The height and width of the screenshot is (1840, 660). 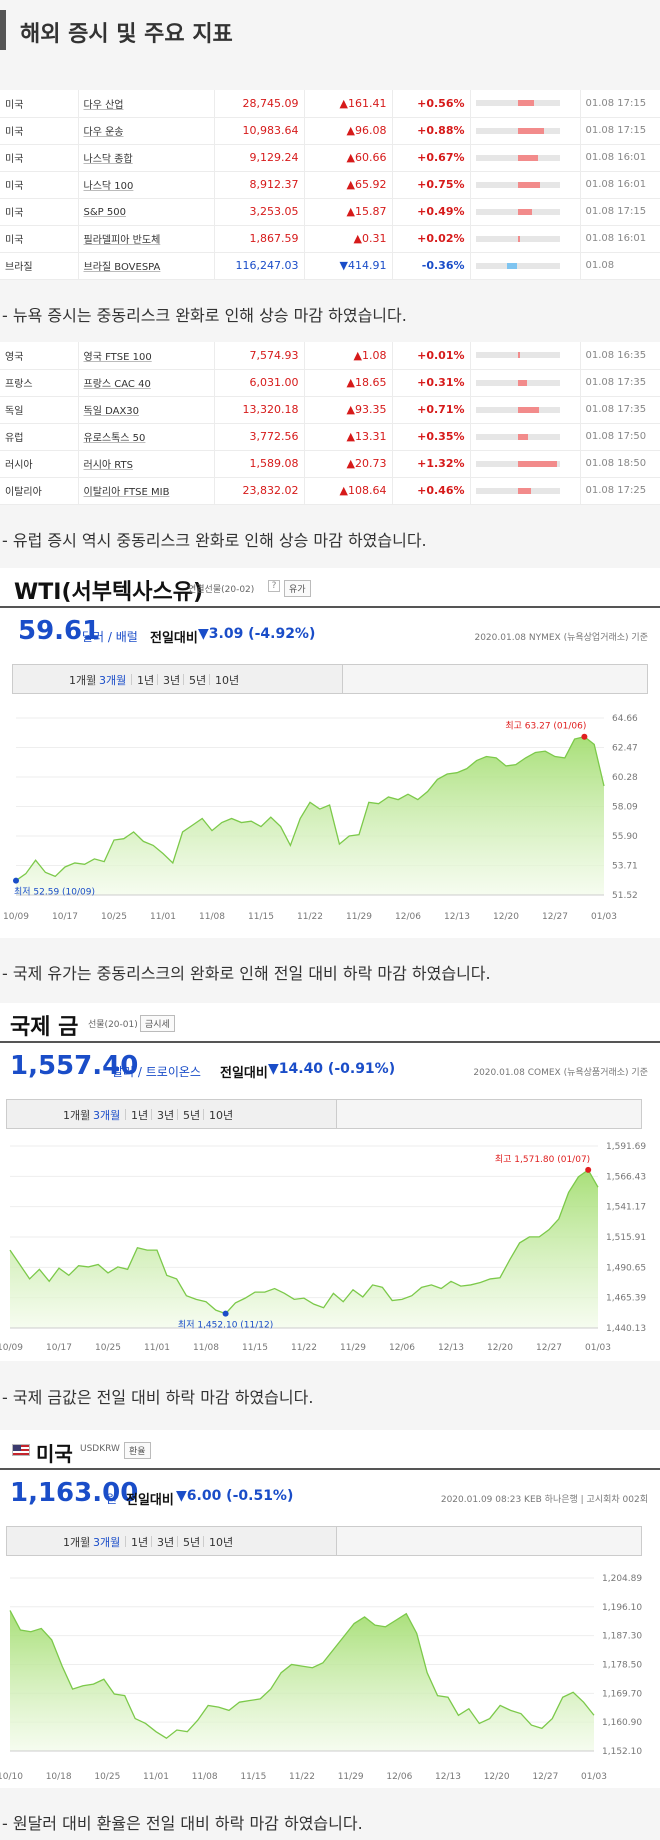 What do you see at coordinates (108, 159) in the screenshot?
I see `index-name: 나스닥 종합` at bounding box center [108, 159].